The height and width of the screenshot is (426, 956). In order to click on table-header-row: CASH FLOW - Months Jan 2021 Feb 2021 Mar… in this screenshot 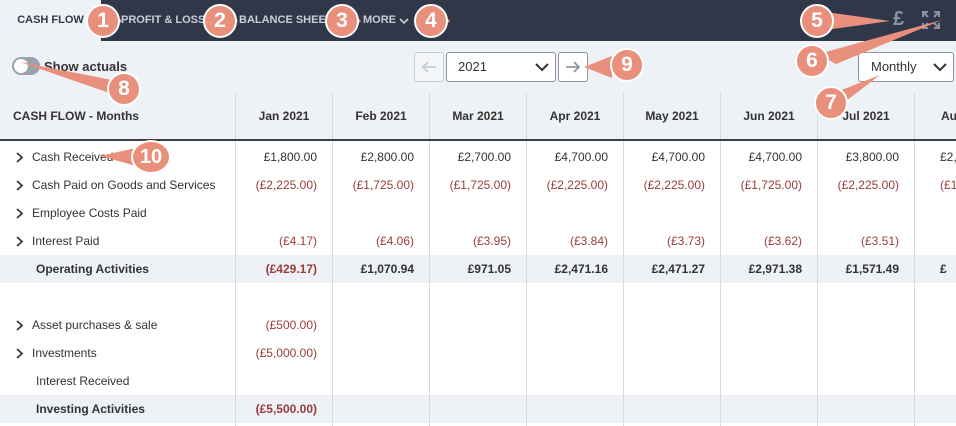, I will do `click(478, 117)`.